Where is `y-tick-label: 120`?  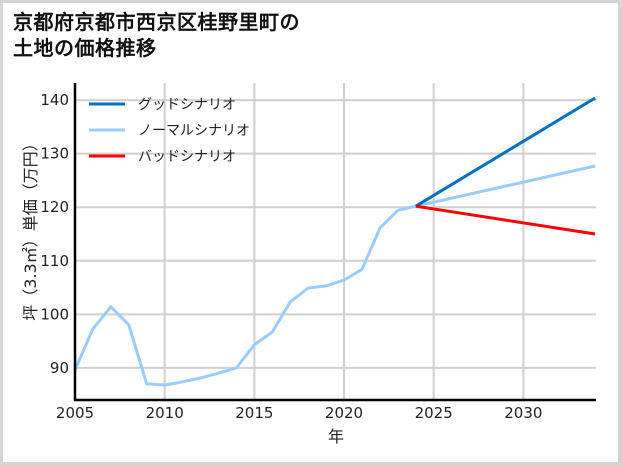 y-tick-label: 120 is located at coordinates (54, 207).